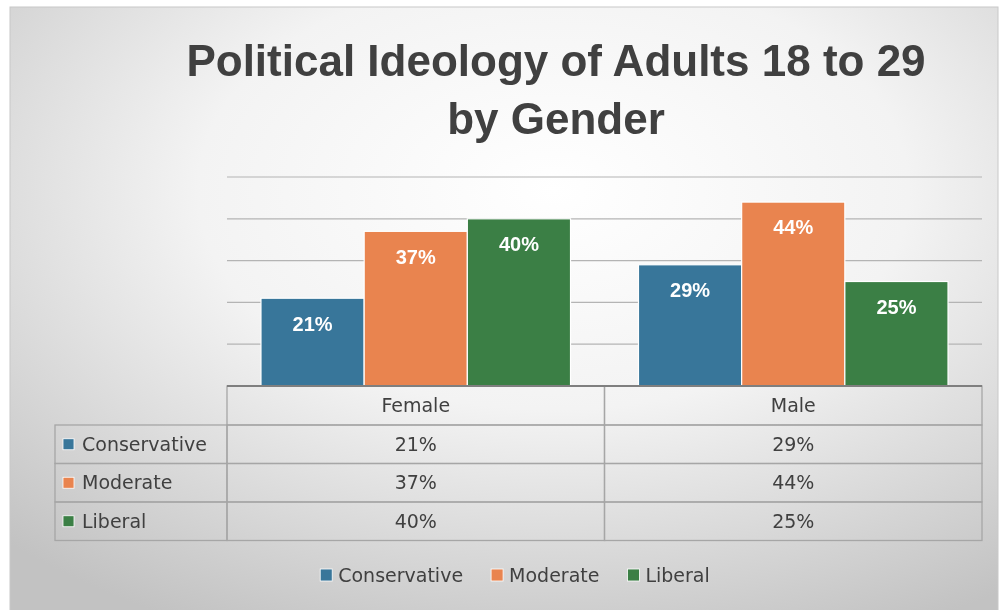 This screenshot has width=1002, height=610. What do you see at coordinates (793, 443) in the screenshot?
I see `data-label: 29%` at bounding box center [793, 443].